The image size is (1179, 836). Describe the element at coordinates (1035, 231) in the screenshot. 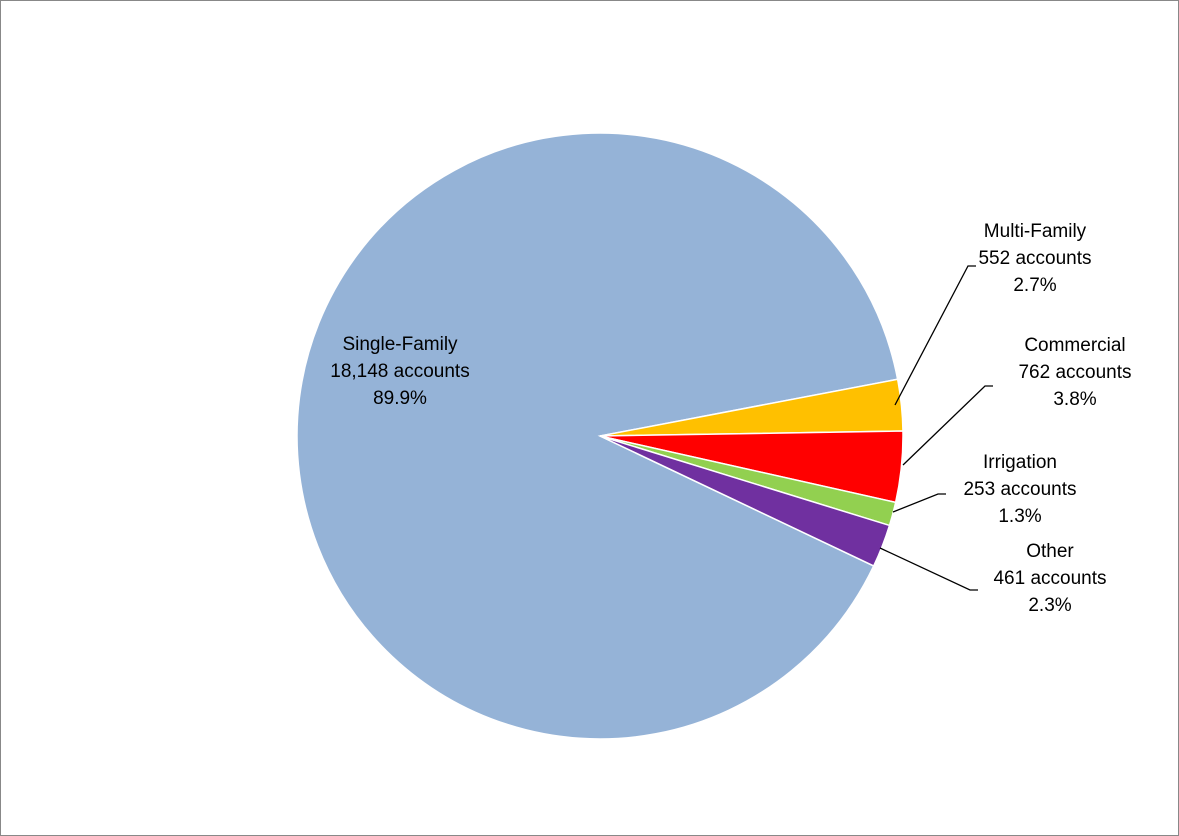

I see `slice-category-label: Multi-Family` at that location.